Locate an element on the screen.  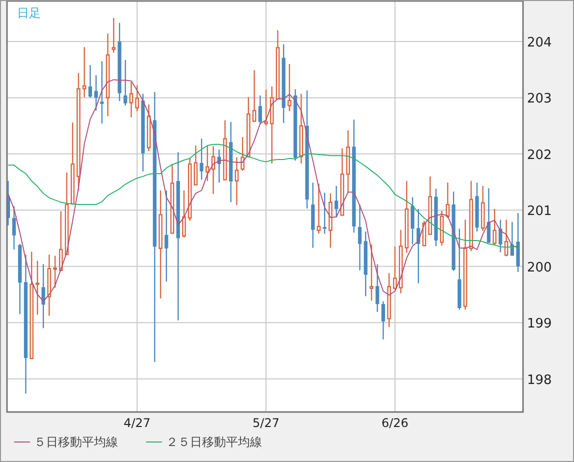
ytick: 203 is located at coordinates (539, 99).